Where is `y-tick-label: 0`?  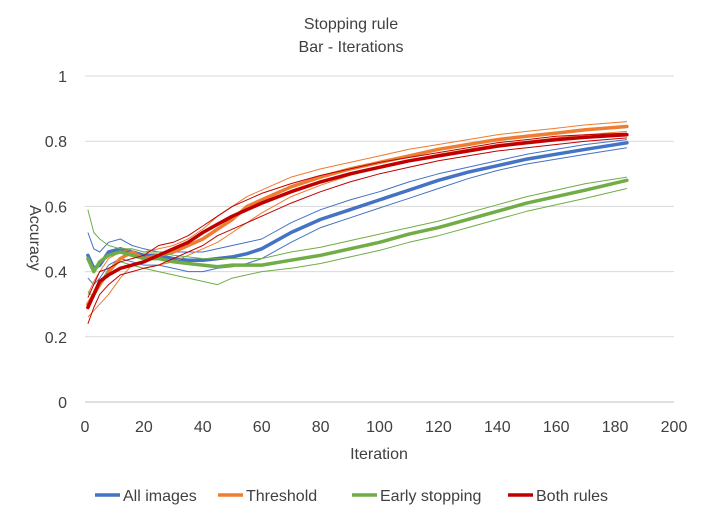
y-tick-label: 0 is located at coordinates (62, 403).